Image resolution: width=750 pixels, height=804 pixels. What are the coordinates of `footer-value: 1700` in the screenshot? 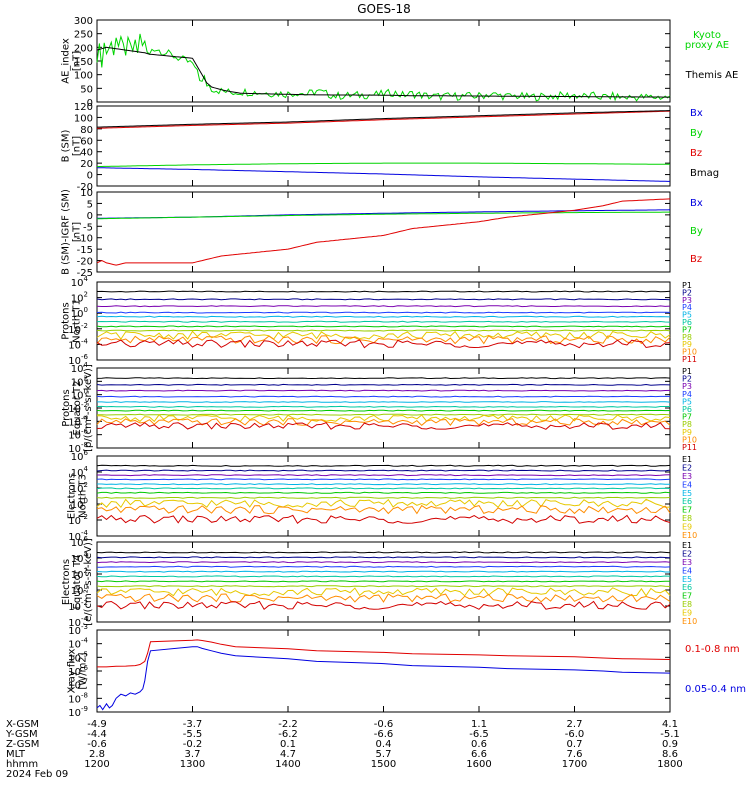 It's located at (574, 764).